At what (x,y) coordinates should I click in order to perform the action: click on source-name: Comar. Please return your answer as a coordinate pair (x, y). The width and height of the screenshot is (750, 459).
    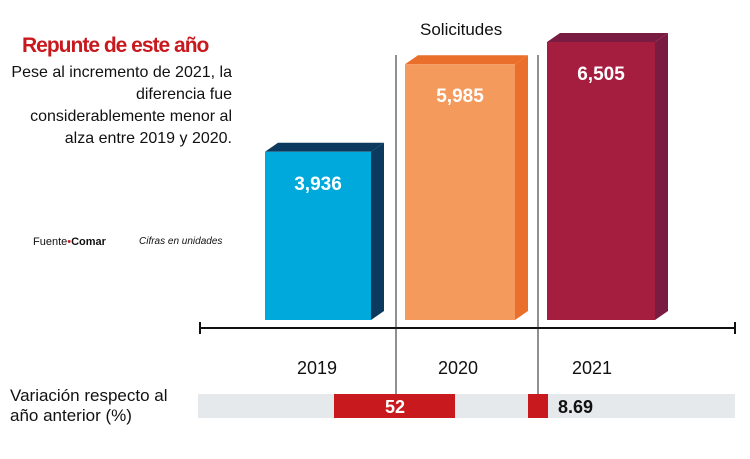
    Looking at the image, I should click on (88, 242).